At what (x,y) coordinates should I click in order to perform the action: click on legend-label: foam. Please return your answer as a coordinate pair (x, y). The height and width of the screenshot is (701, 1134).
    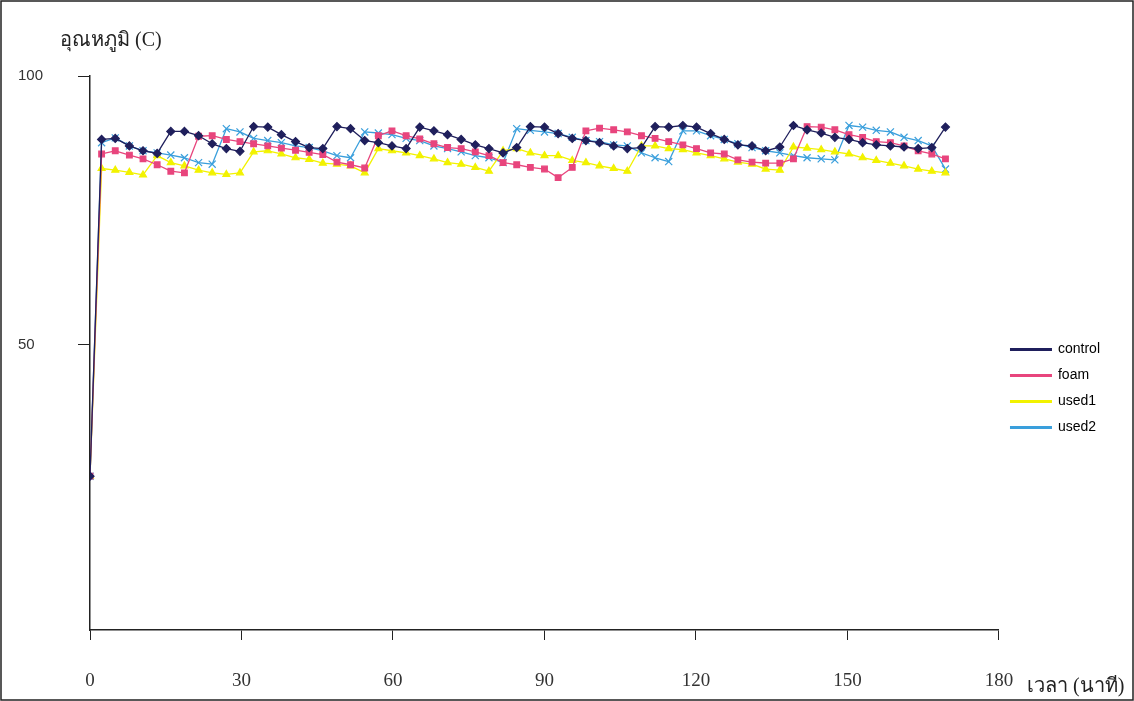
    Looking at the image, I should click on (1073, 374).